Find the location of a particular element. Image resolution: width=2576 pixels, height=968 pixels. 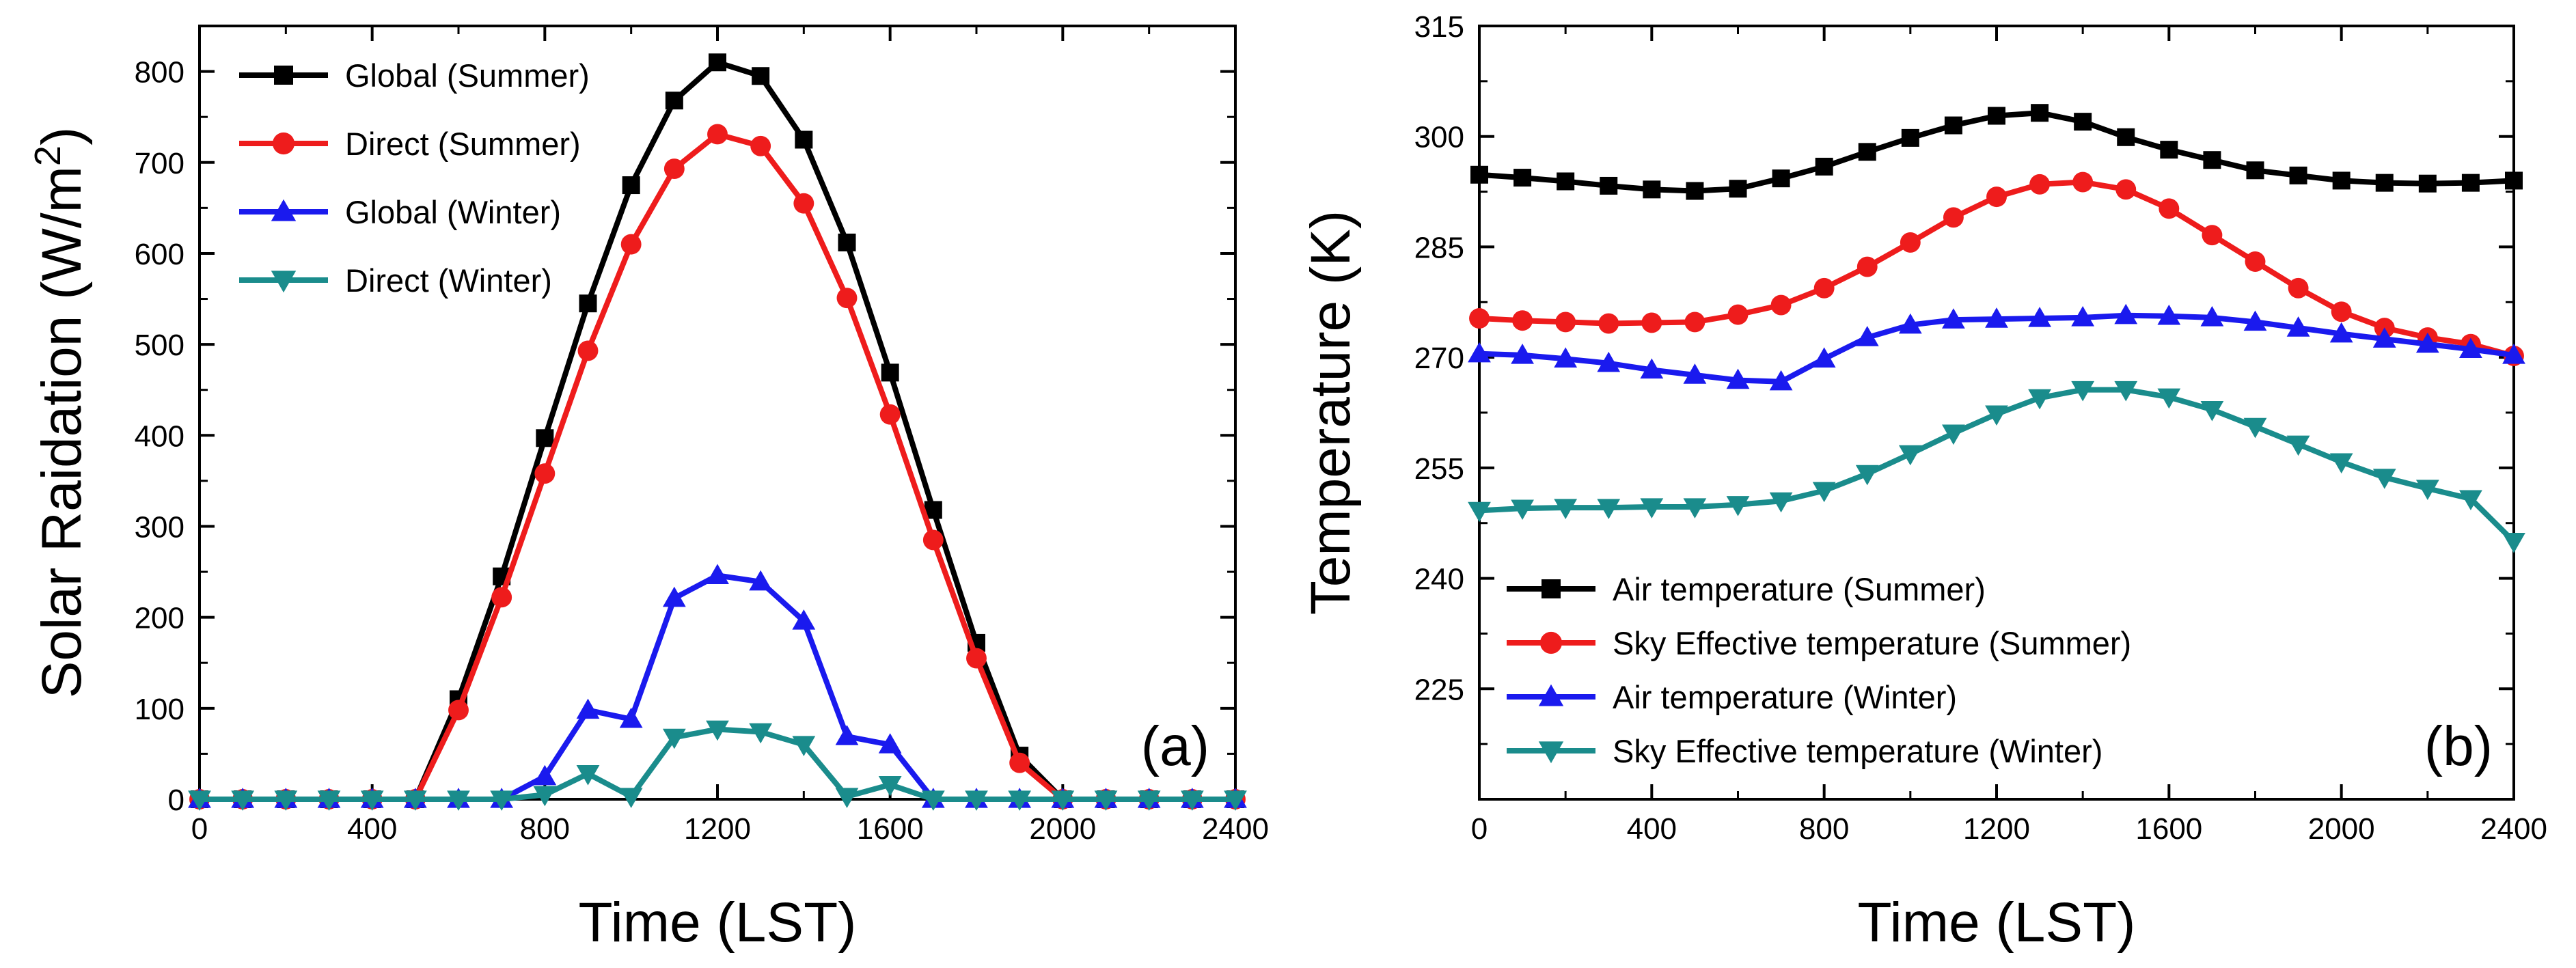

y-tick-label-b: 255 is located at coordinates (1439, 469).